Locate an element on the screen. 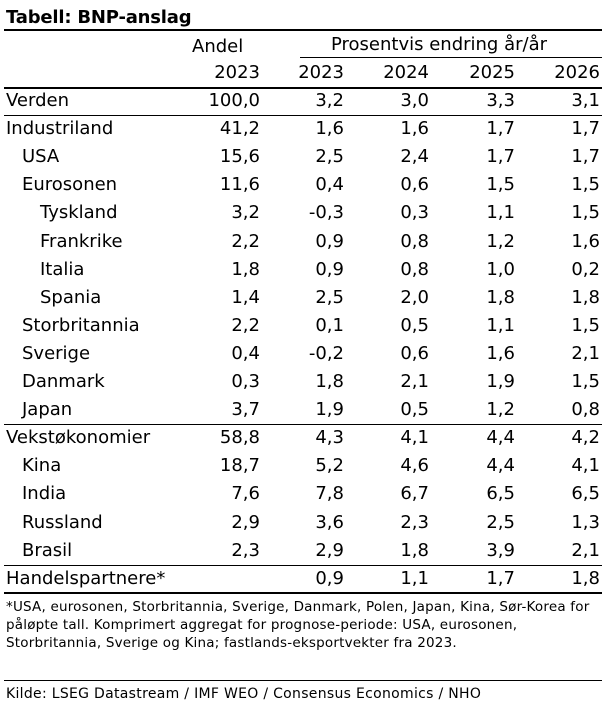  change-value: 0,5 is located at coordinates (414, 325).